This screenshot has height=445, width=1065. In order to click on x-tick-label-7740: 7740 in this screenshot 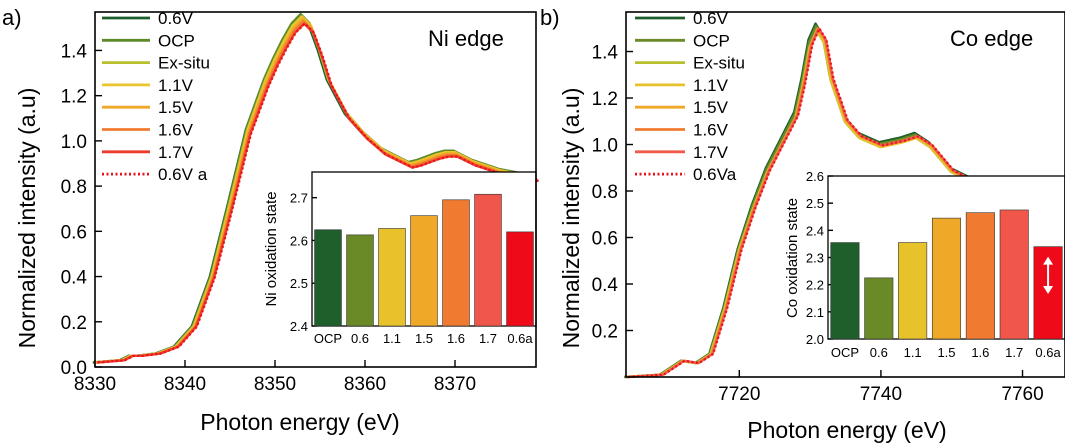, I will do `click(881, 394)`.